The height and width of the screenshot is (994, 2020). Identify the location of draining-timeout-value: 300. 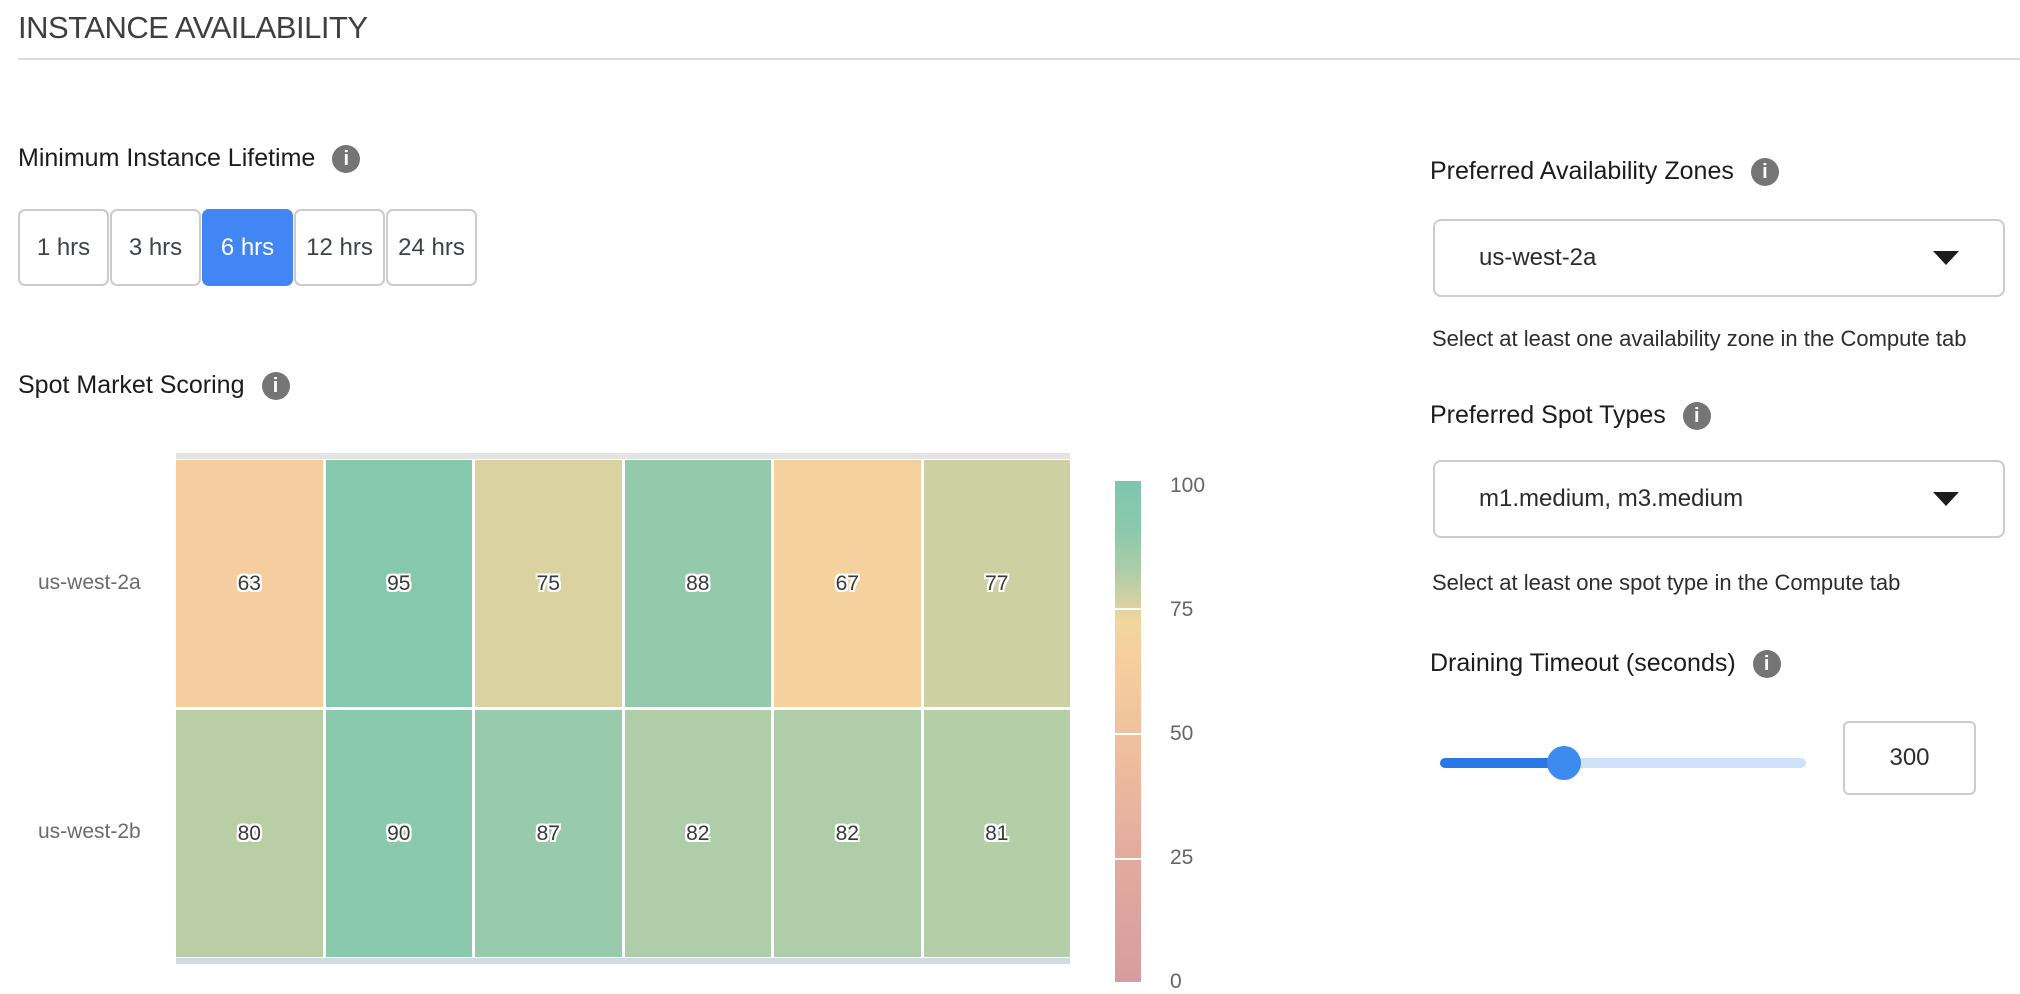
(1909, 757).